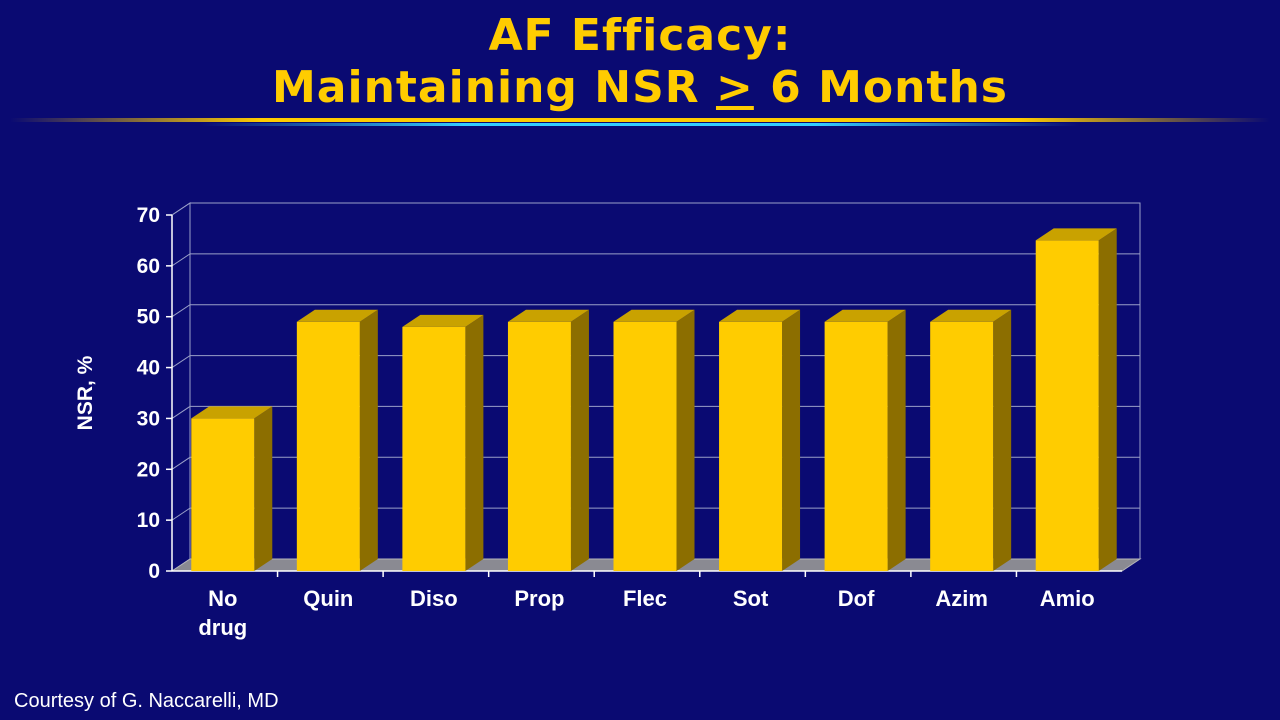 The image size is (1280, 720). Describe the element at coordinates (328, 598) in the screenshot. I see `x-tick-label: Quin` at that location.